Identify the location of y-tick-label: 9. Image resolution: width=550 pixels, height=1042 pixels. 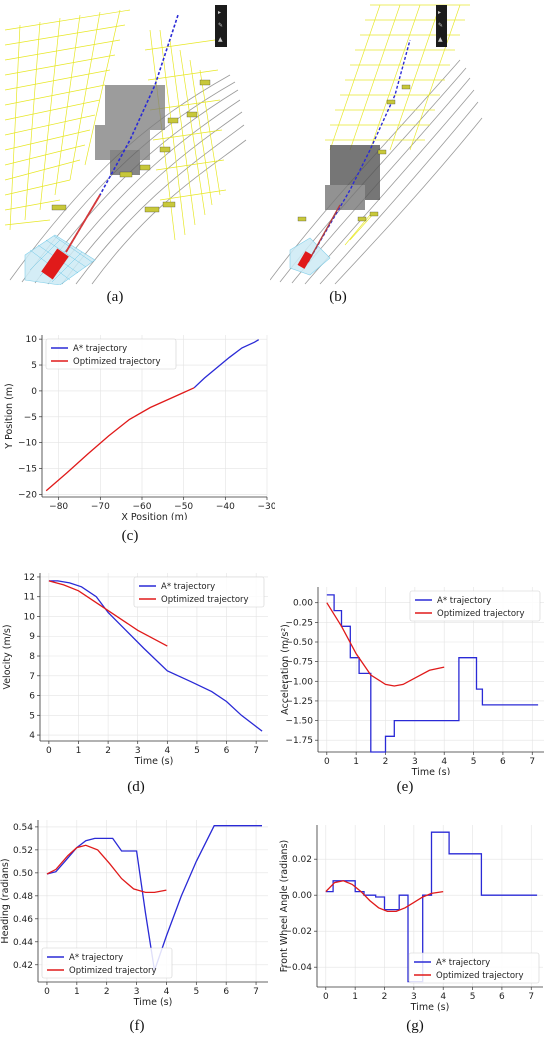
(32, 637).